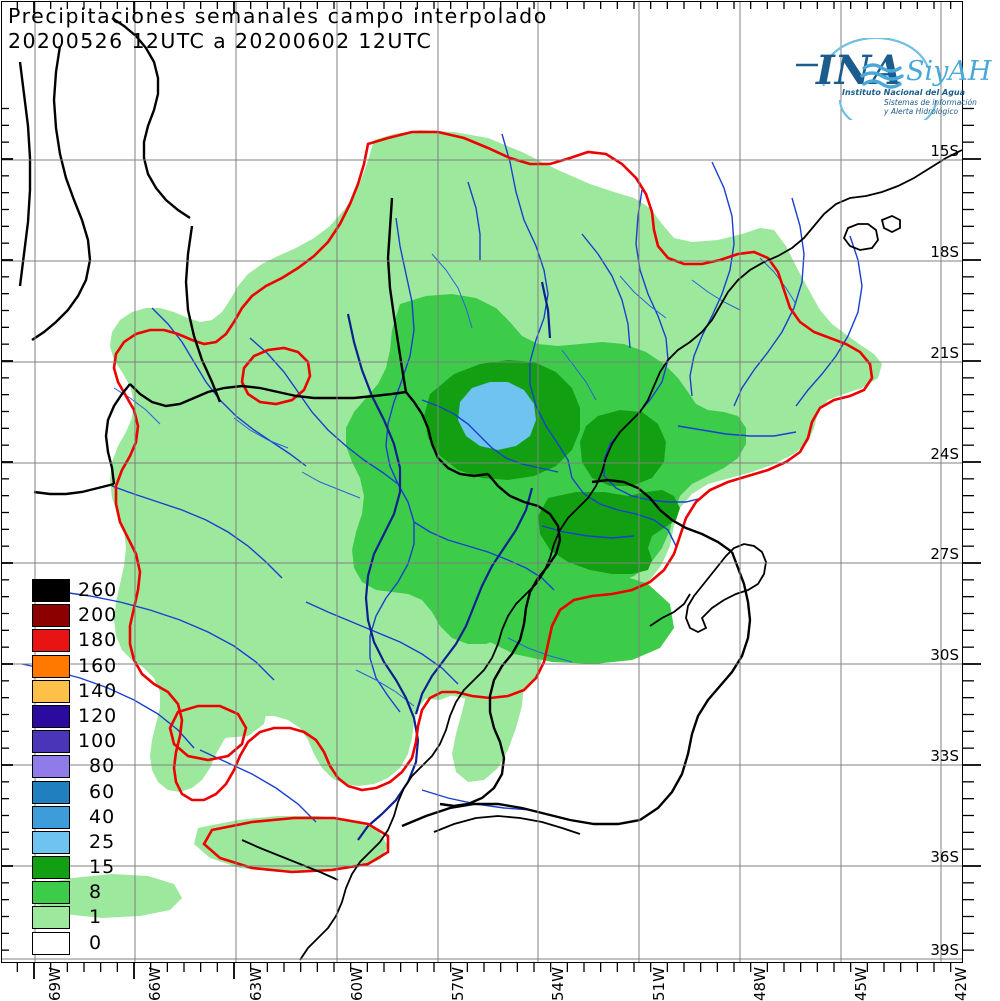  I want to click on x-axis-tick-label: 51W, so click(659, 984).